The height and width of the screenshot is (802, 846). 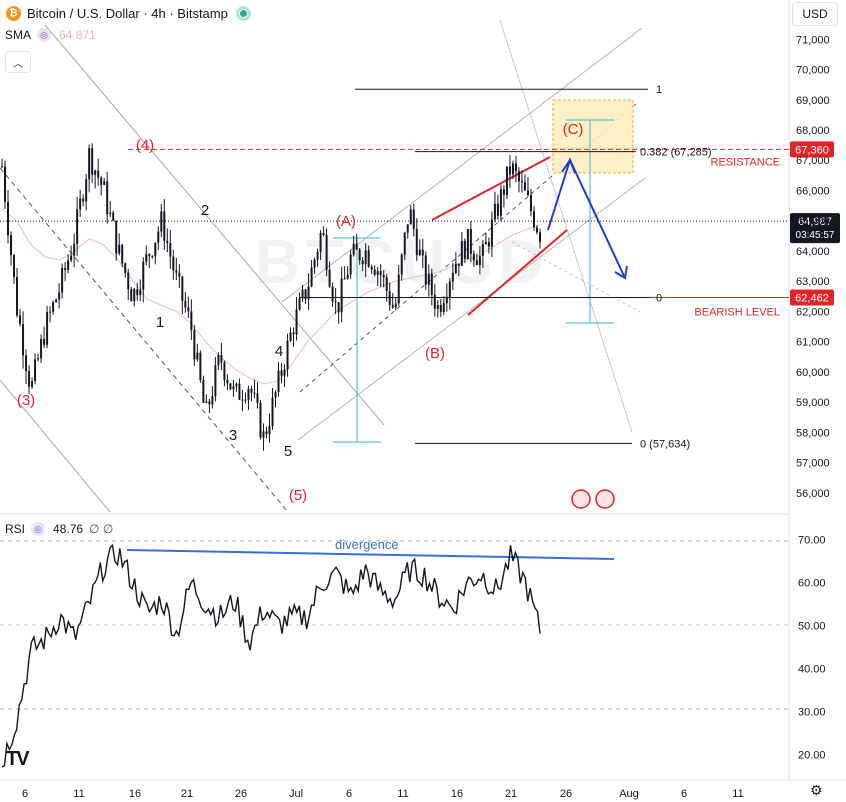 What do you see at coordinates (815, 14) in the screenshot?
I see `currency-selector: USD` at bounding box center [815, 14].